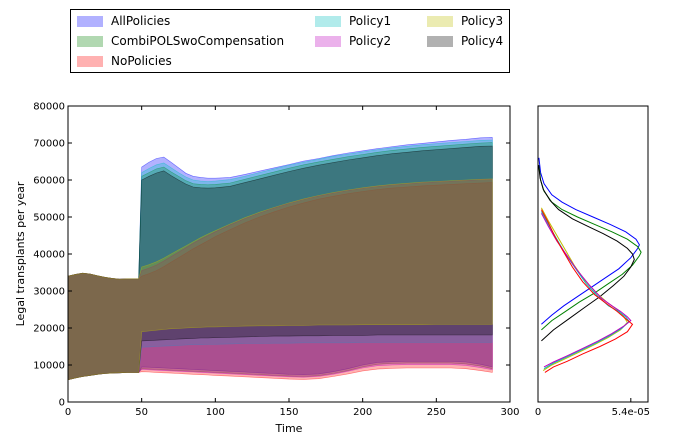 The width and height of the screenshot is (682, 434). I want to click on legend-label: Policy3, so click(482, 21).